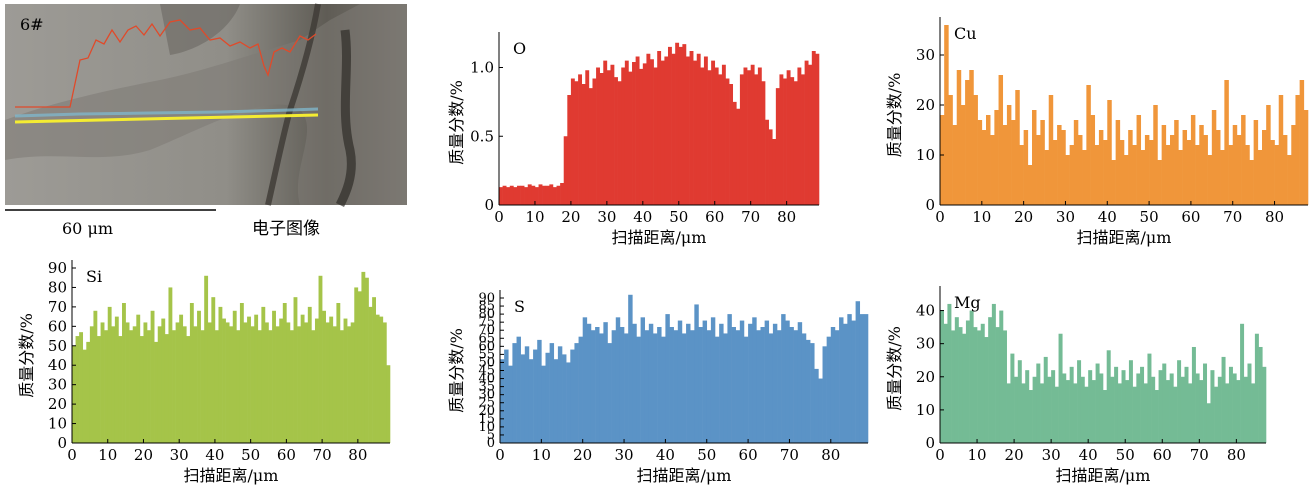  Describe the element at coordinates (57, 346) in the screenshot. I see `y-tick-label: 50` at that location.